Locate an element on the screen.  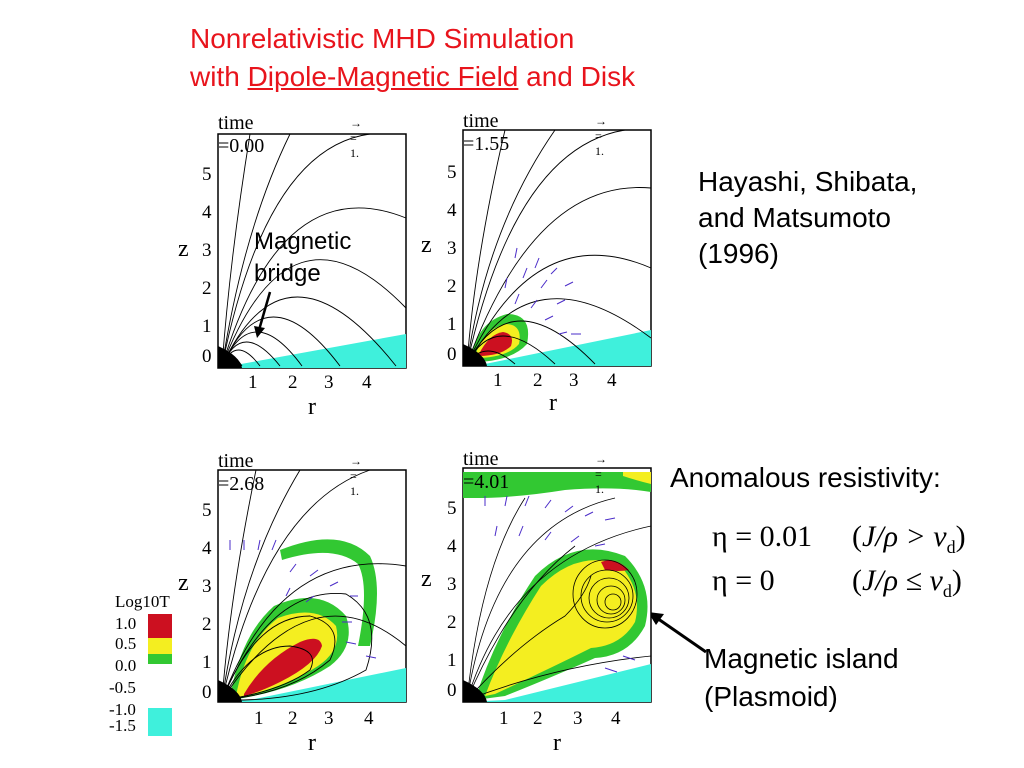
panel-1-ztick-5: 5 is located at coordinates (207, 174).